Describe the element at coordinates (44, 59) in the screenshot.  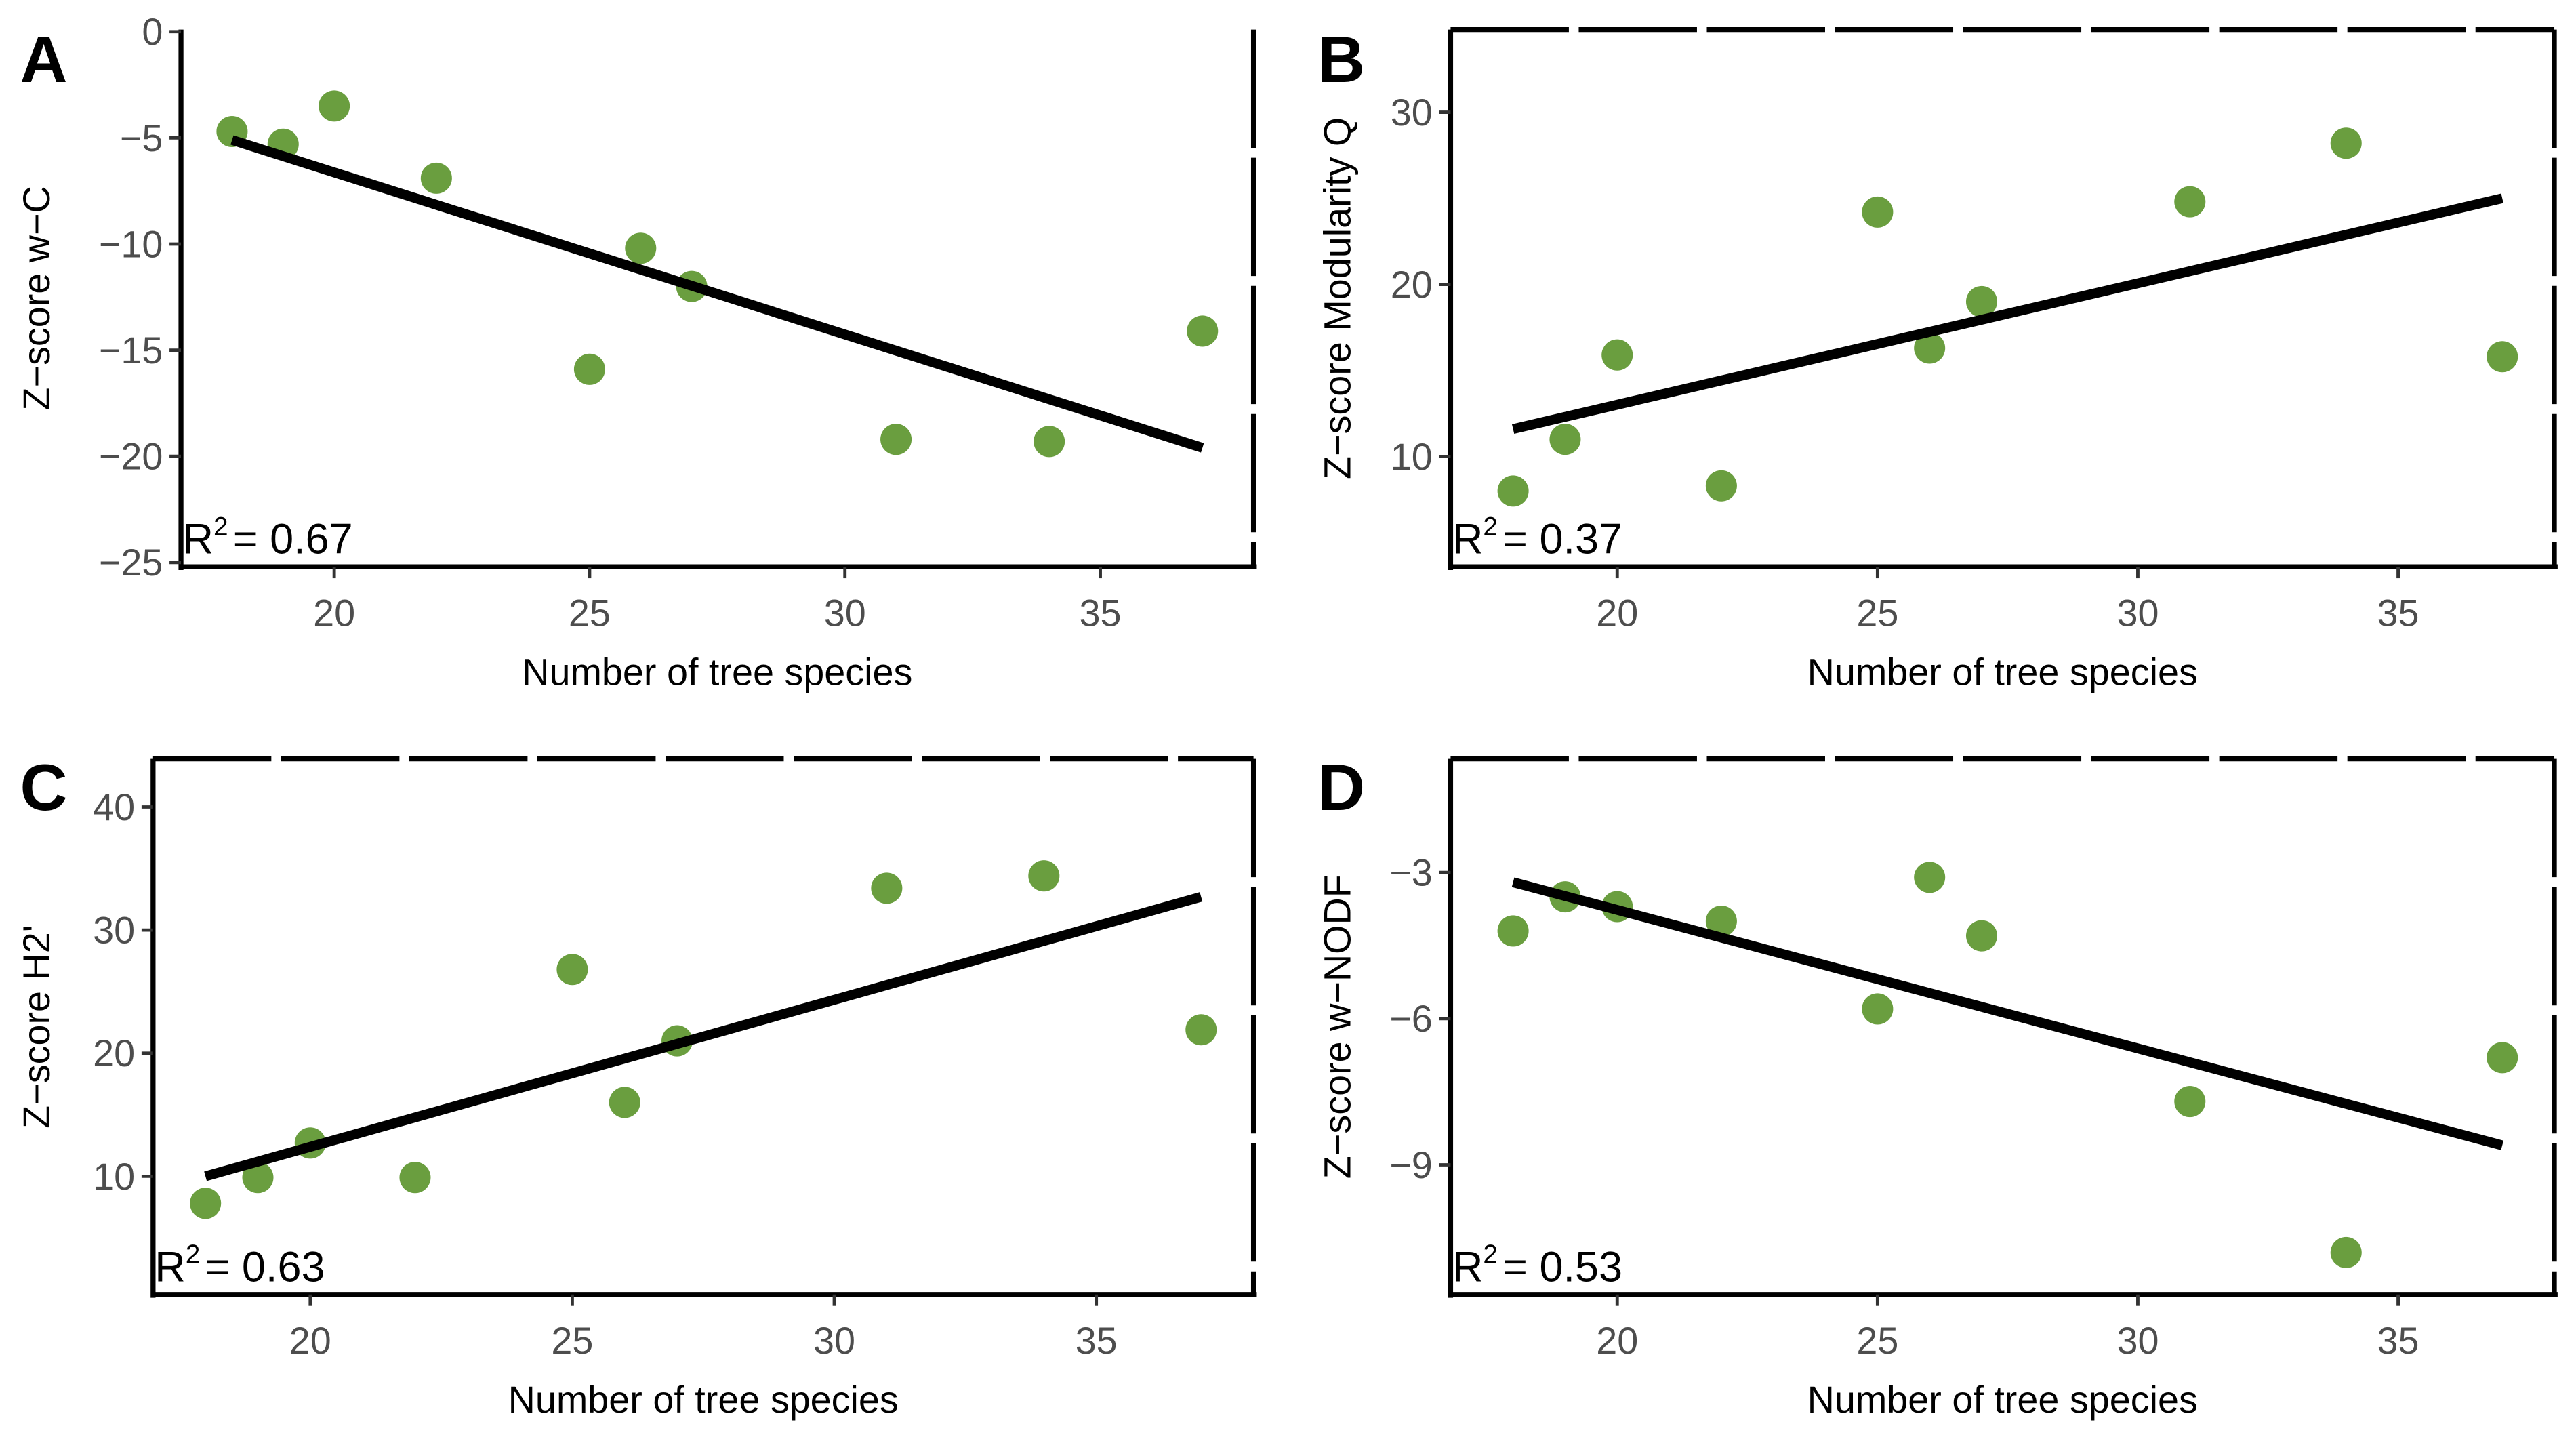
I see `panel-label: A` at that location.